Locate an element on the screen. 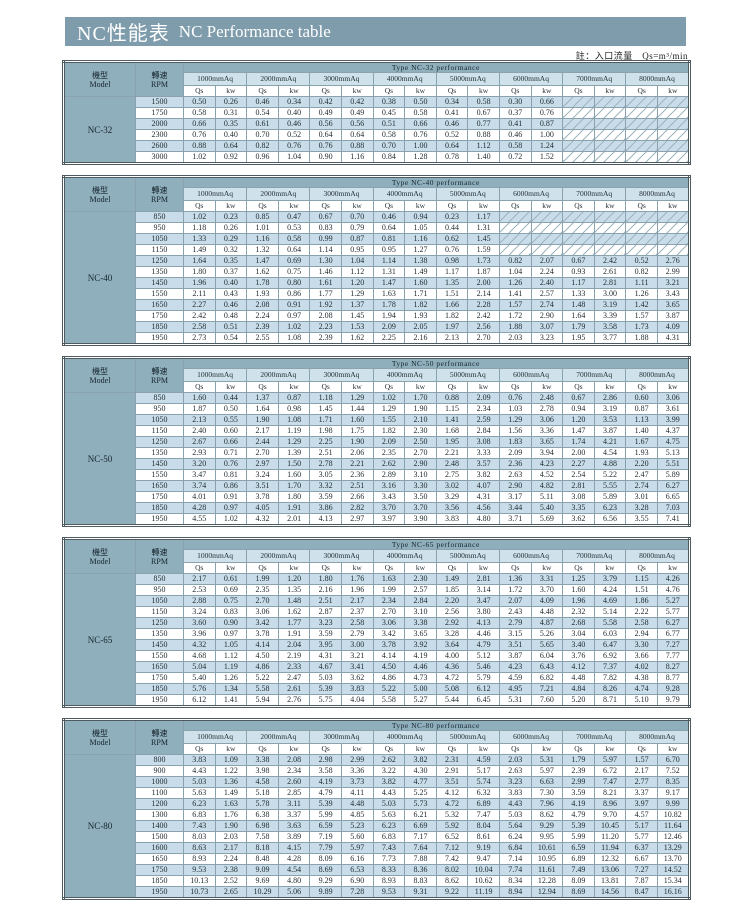 The height and width of the screenshot is (910, 750). kw-cell: 4.13 is located at coordinates (483, 623).